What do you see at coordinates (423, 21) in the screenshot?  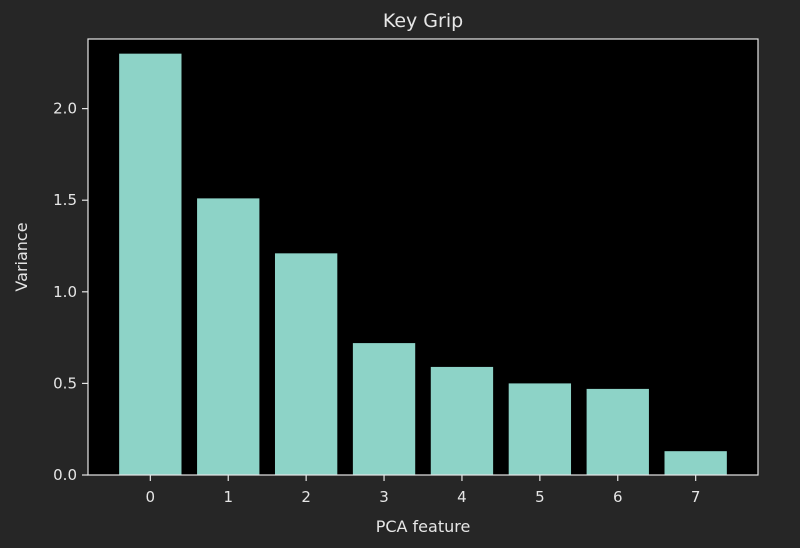 I see `chart-title: Key Grip` at bounding box center [423, 21].